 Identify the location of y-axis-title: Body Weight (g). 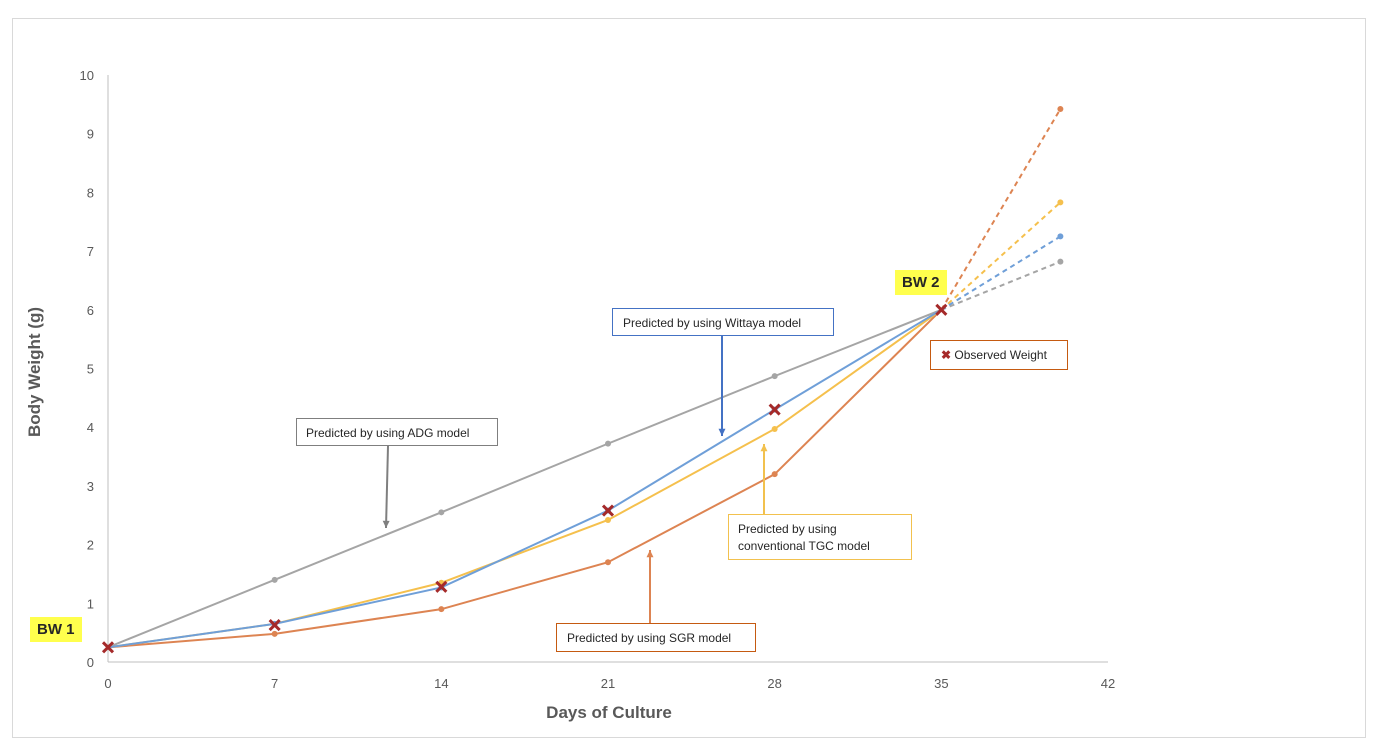
(34, 372).